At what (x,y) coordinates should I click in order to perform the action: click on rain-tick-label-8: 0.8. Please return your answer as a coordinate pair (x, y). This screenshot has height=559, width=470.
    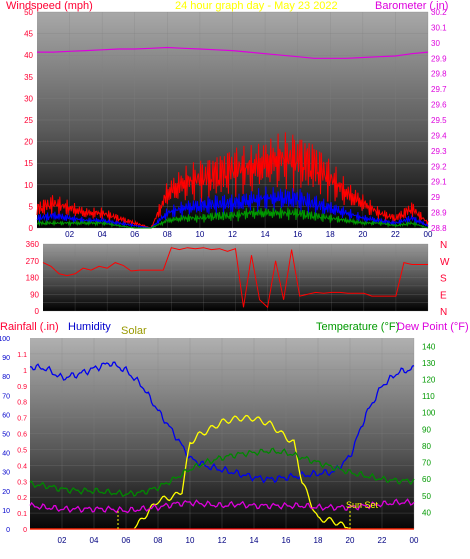
    Looking at the image, I should click on (22, 403).